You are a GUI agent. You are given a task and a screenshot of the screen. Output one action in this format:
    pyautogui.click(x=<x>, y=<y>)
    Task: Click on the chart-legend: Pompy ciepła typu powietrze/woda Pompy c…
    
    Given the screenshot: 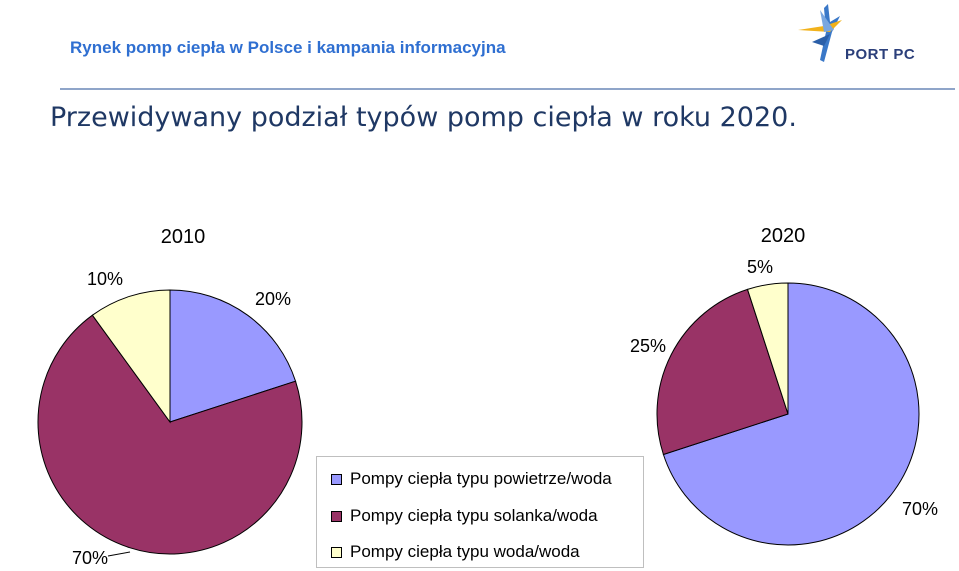 What is the action you would take?
    pyautogui.click(x=480, y=512)
    